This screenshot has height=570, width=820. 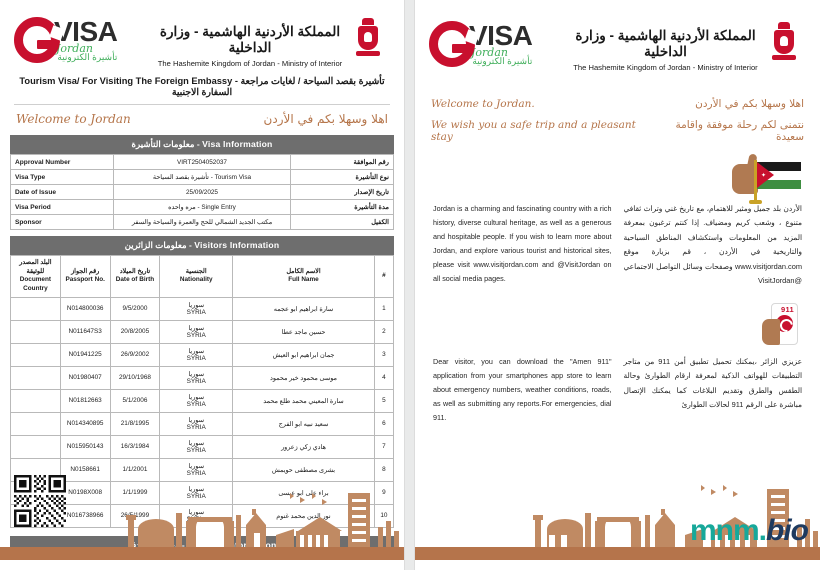 I want to click on col-dob-en: Date of Birth, so click(x=135, y=280).